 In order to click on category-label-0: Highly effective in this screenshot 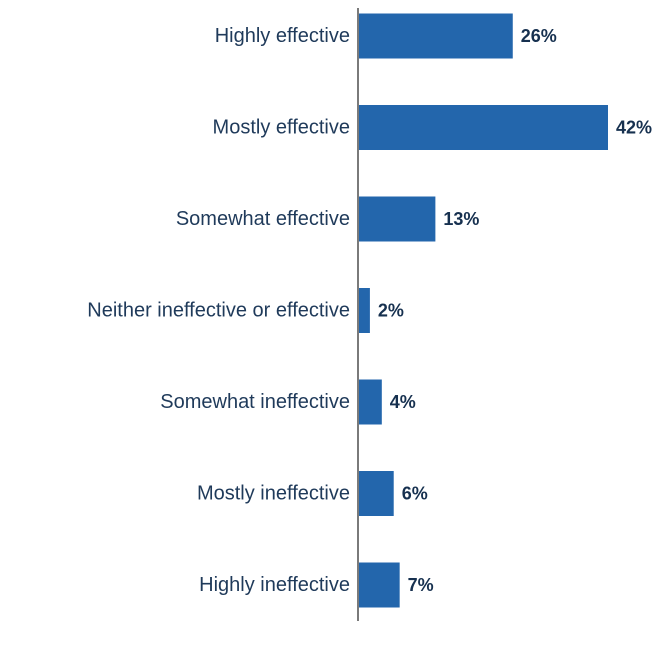, I will do `click(282, 36)`.